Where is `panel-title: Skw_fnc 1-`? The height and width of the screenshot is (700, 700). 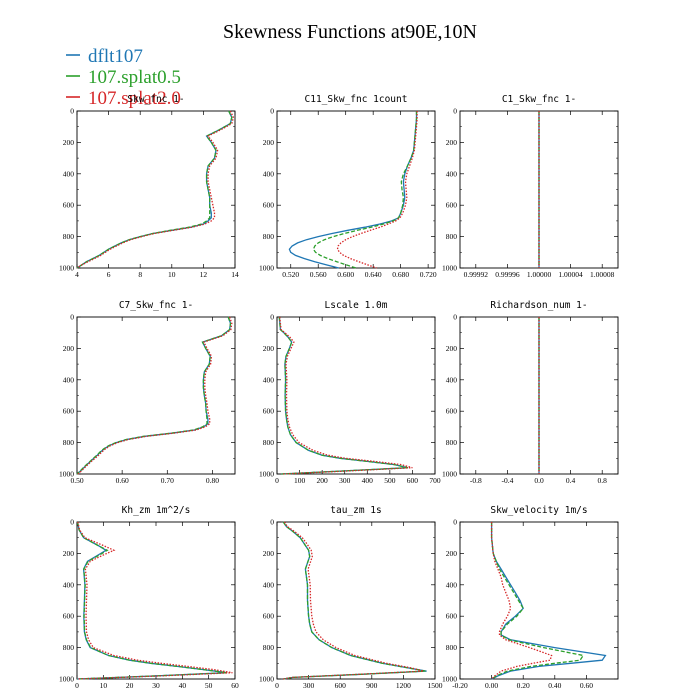
panel-title: Skw_fnc 1- is located at coordinates (155, 99).